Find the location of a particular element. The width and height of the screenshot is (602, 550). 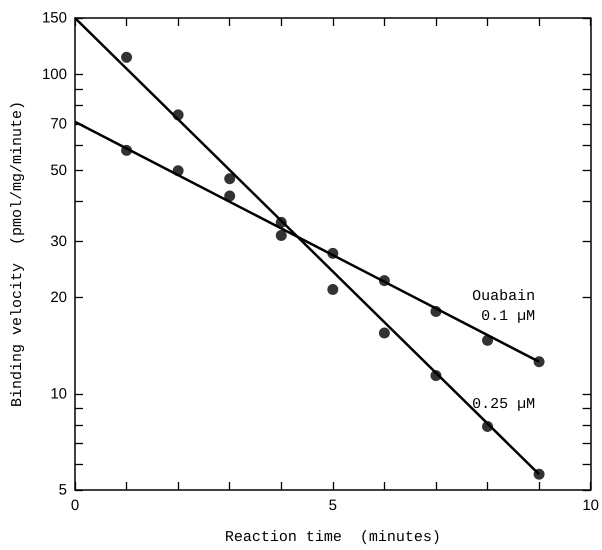

series-label: Ouabain 0.1 µM is located at coordinates (504, 307).